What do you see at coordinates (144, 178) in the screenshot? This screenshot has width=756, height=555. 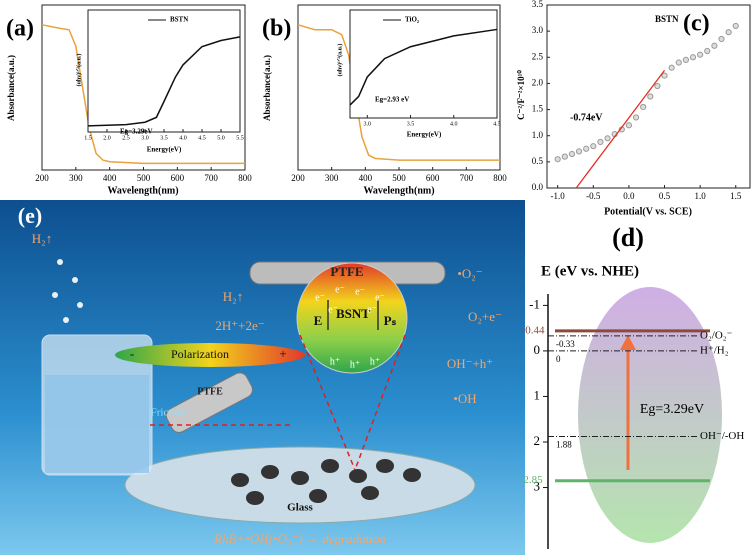 I see `x-tick-label: 500` at bounding box center [144, 178].